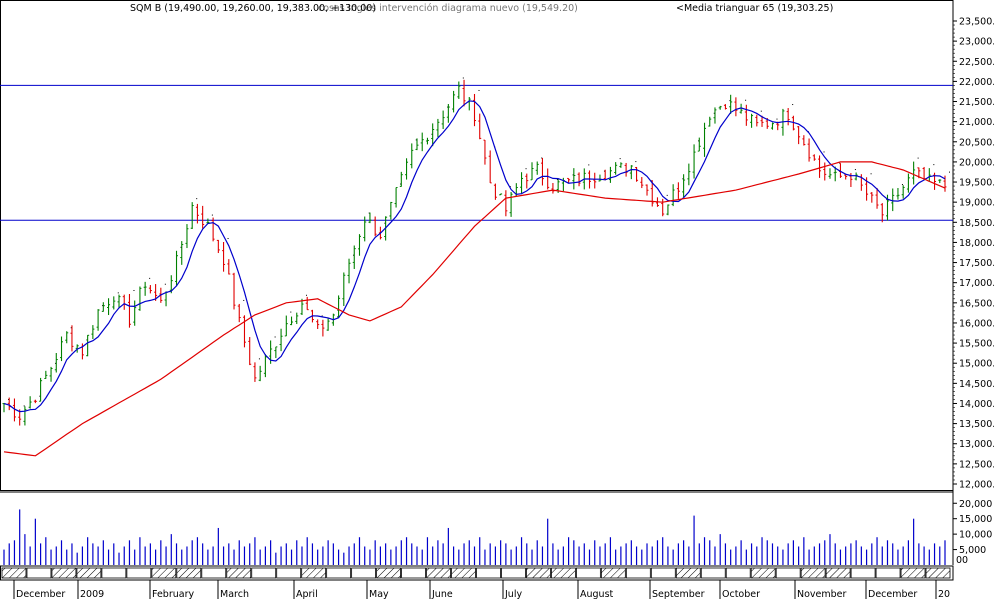  I want to click on month-label-12: December, so click(892, 594).